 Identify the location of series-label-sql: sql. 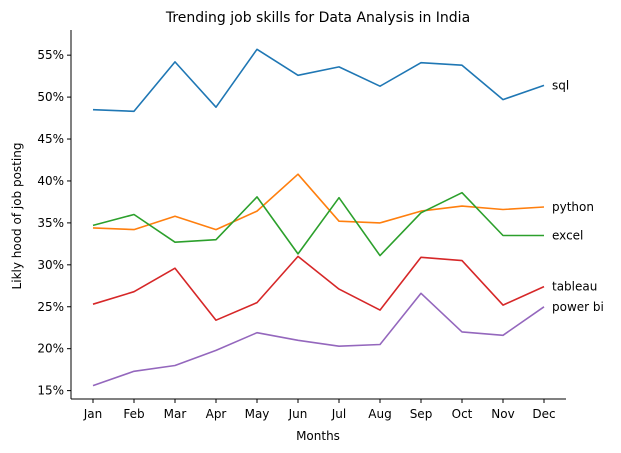
(560, 85).